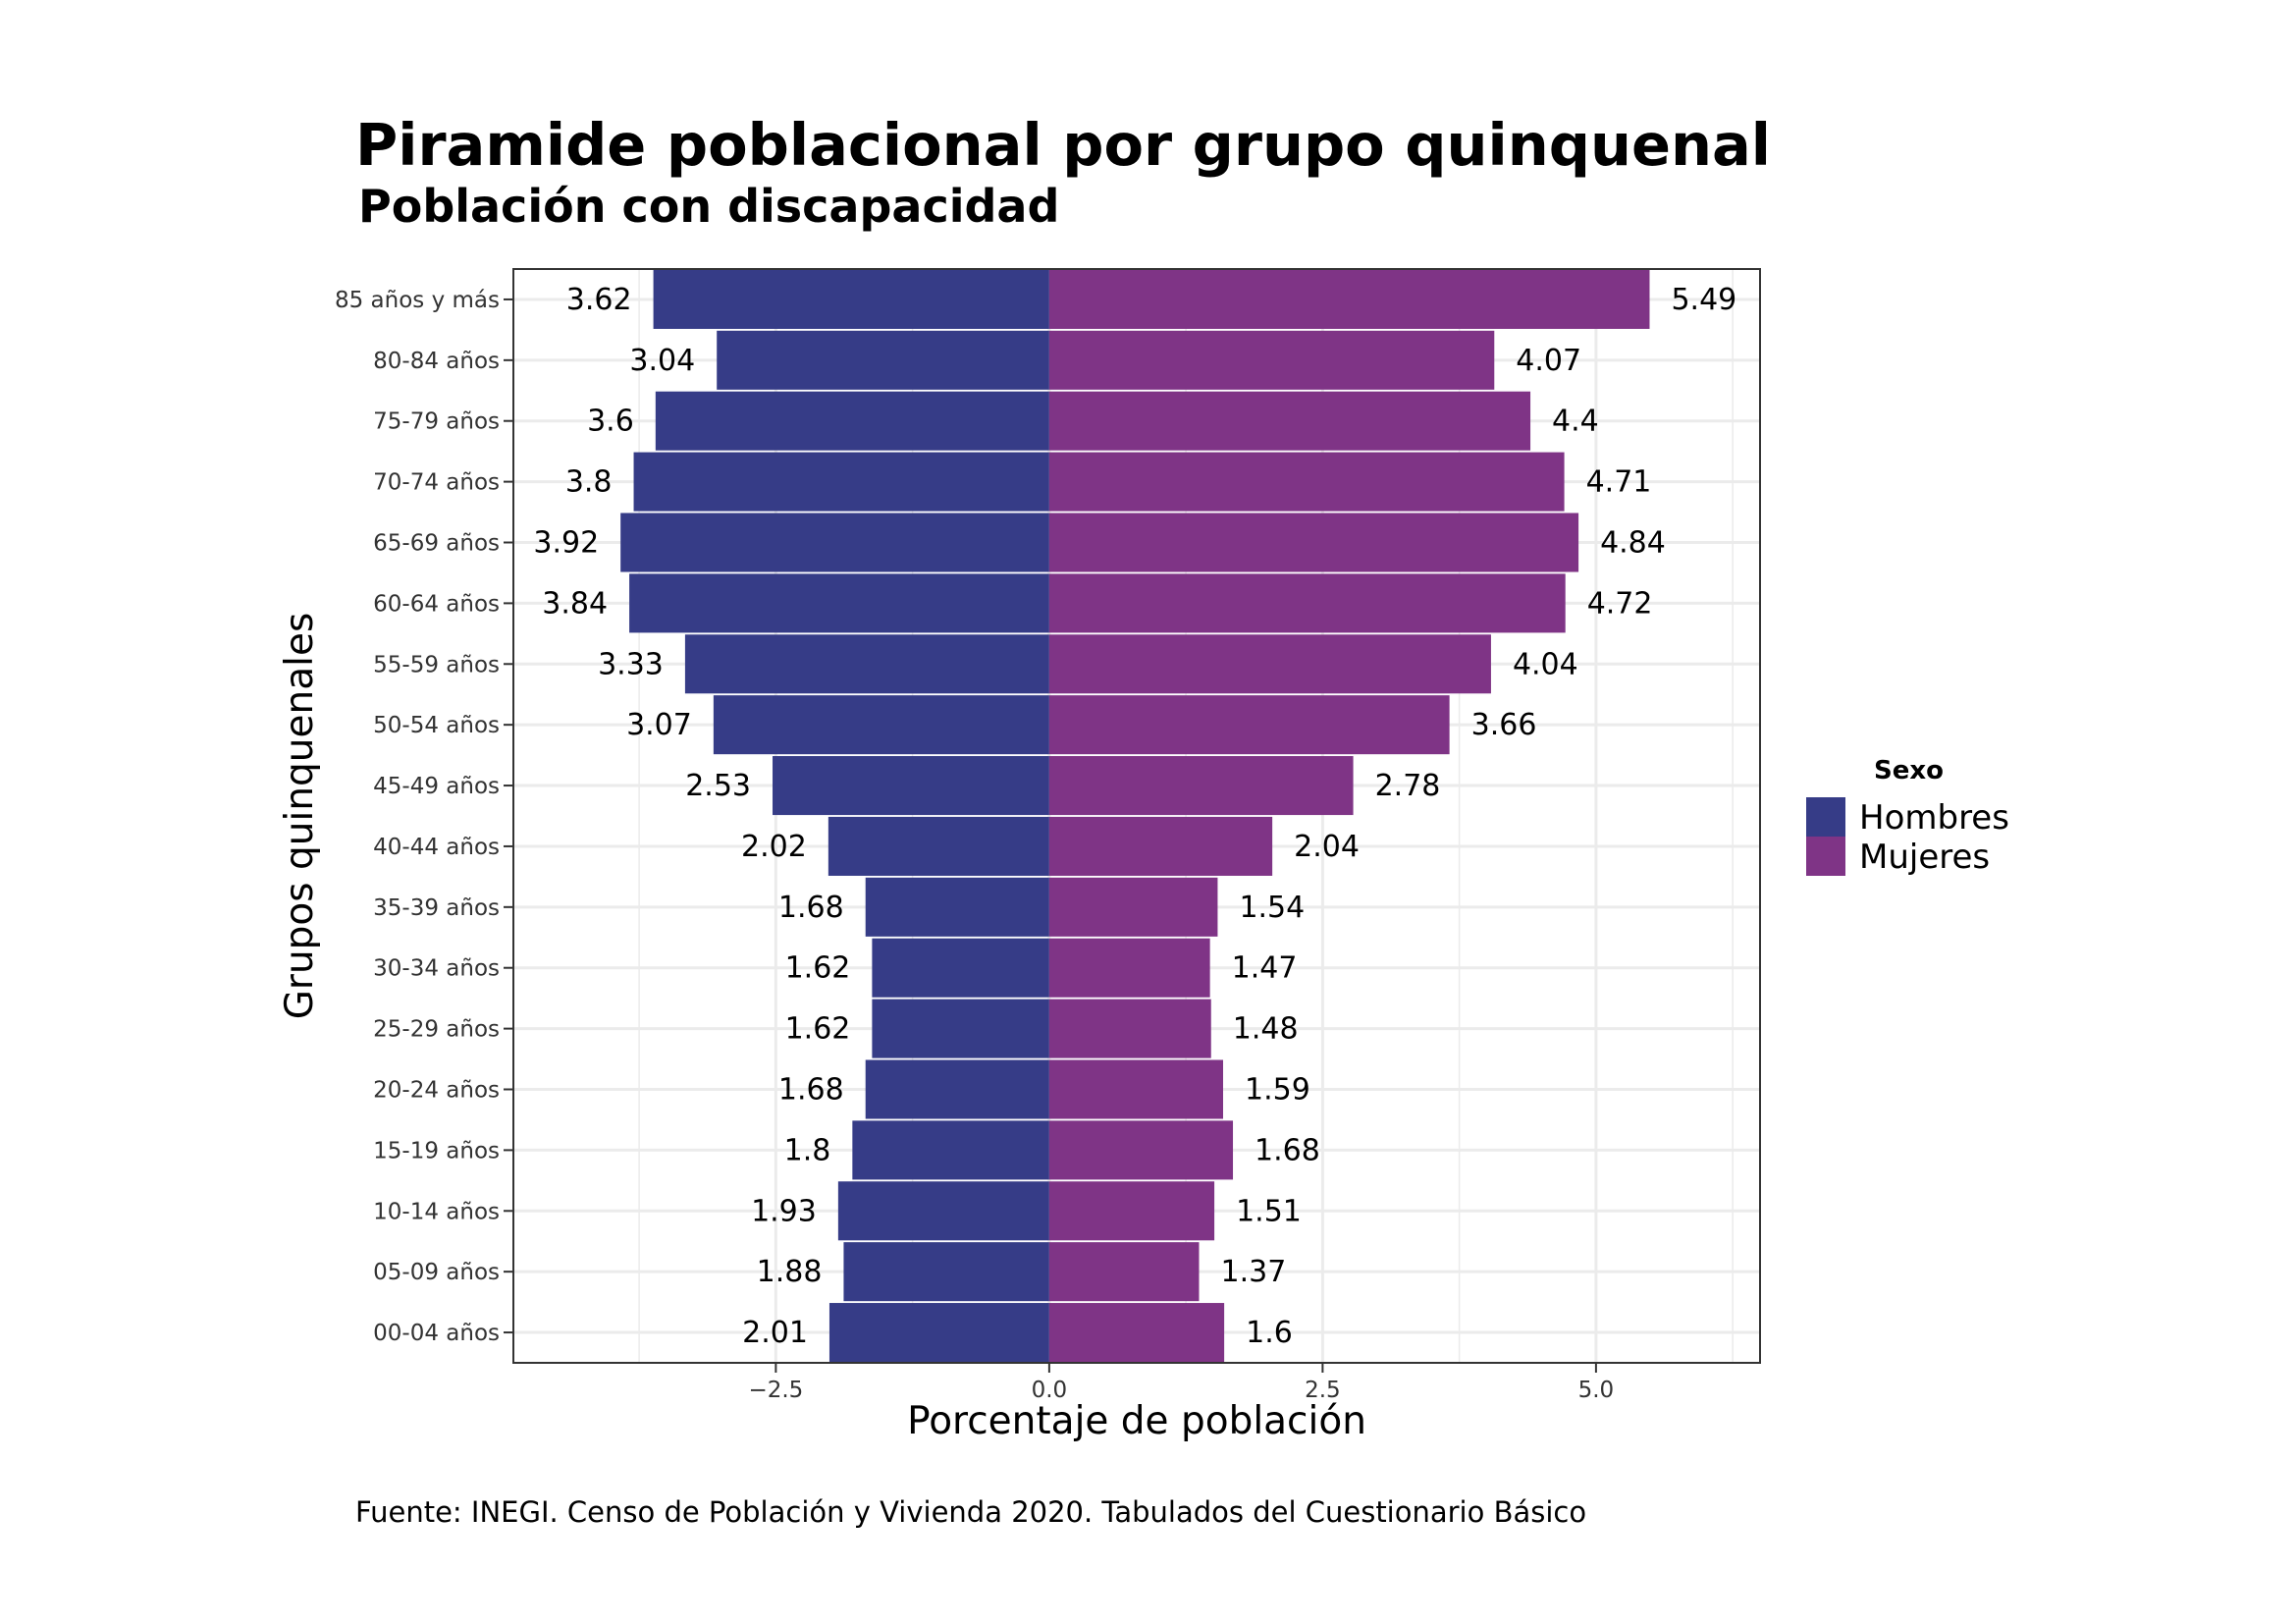 The image size is (2296, 1624). I want to click on bar-label-hombres: 3.33, so click(631, 664).